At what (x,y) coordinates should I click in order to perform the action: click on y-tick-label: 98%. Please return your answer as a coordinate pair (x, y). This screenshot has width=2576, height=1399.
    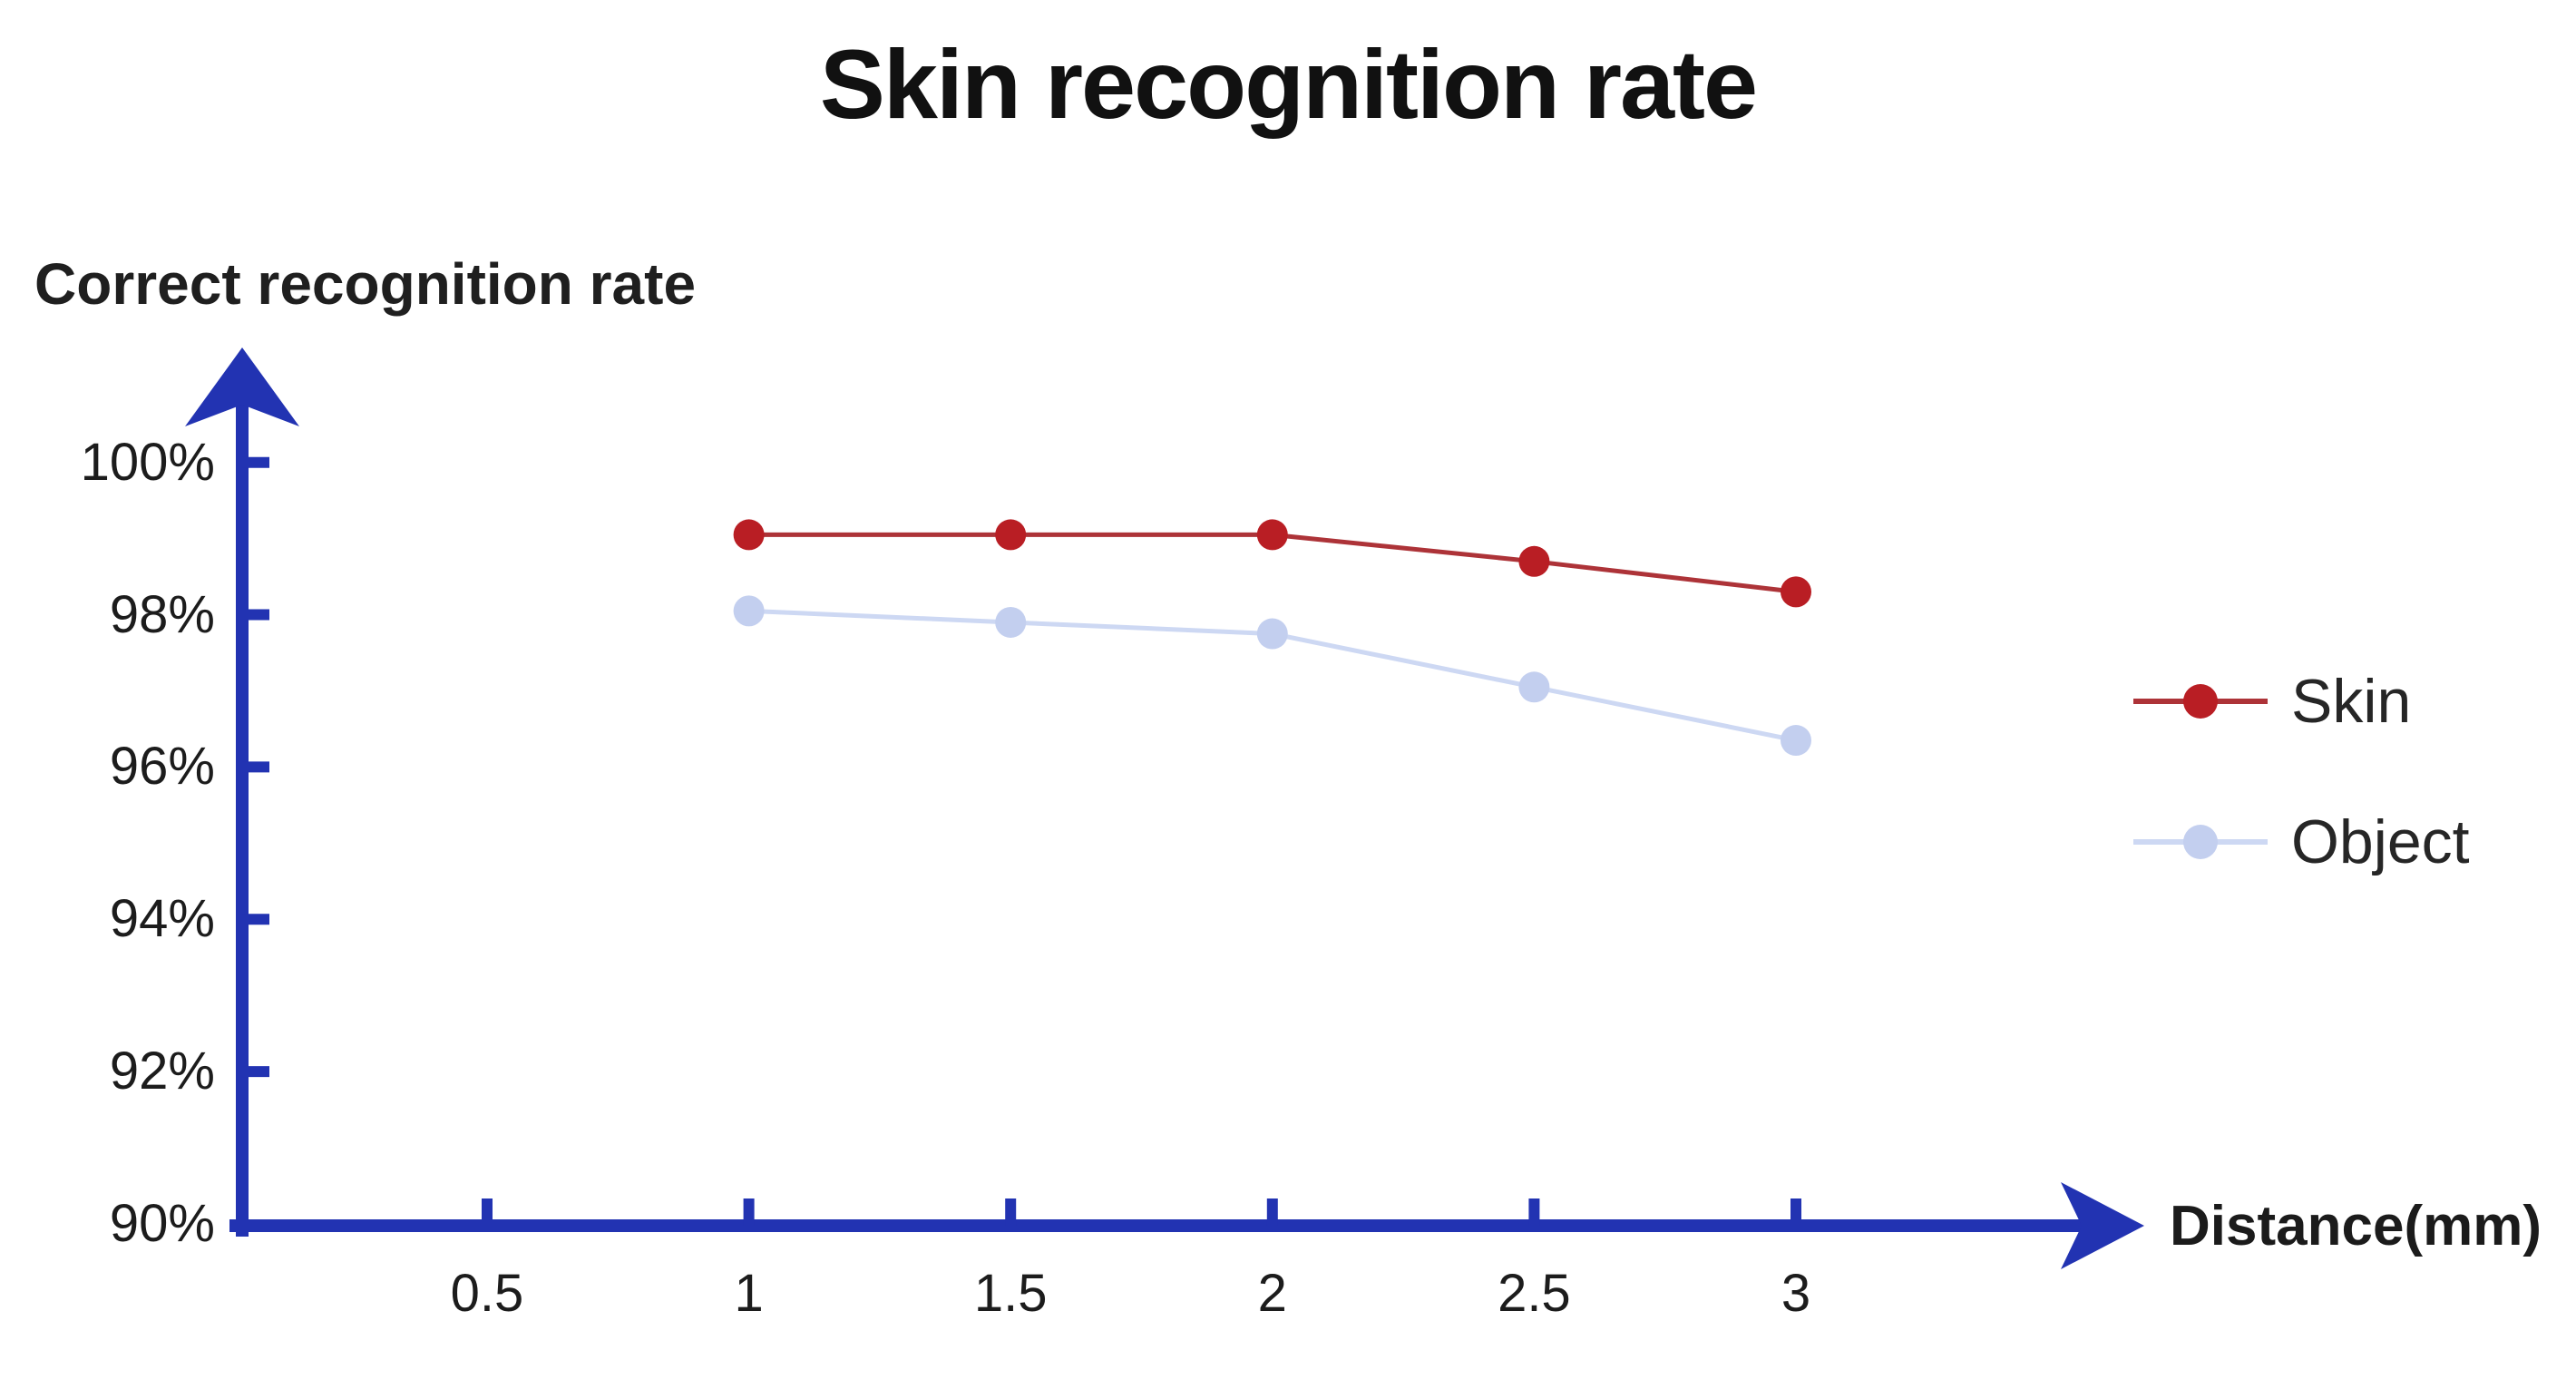
    Looking at the image, I should click on (162, 614).